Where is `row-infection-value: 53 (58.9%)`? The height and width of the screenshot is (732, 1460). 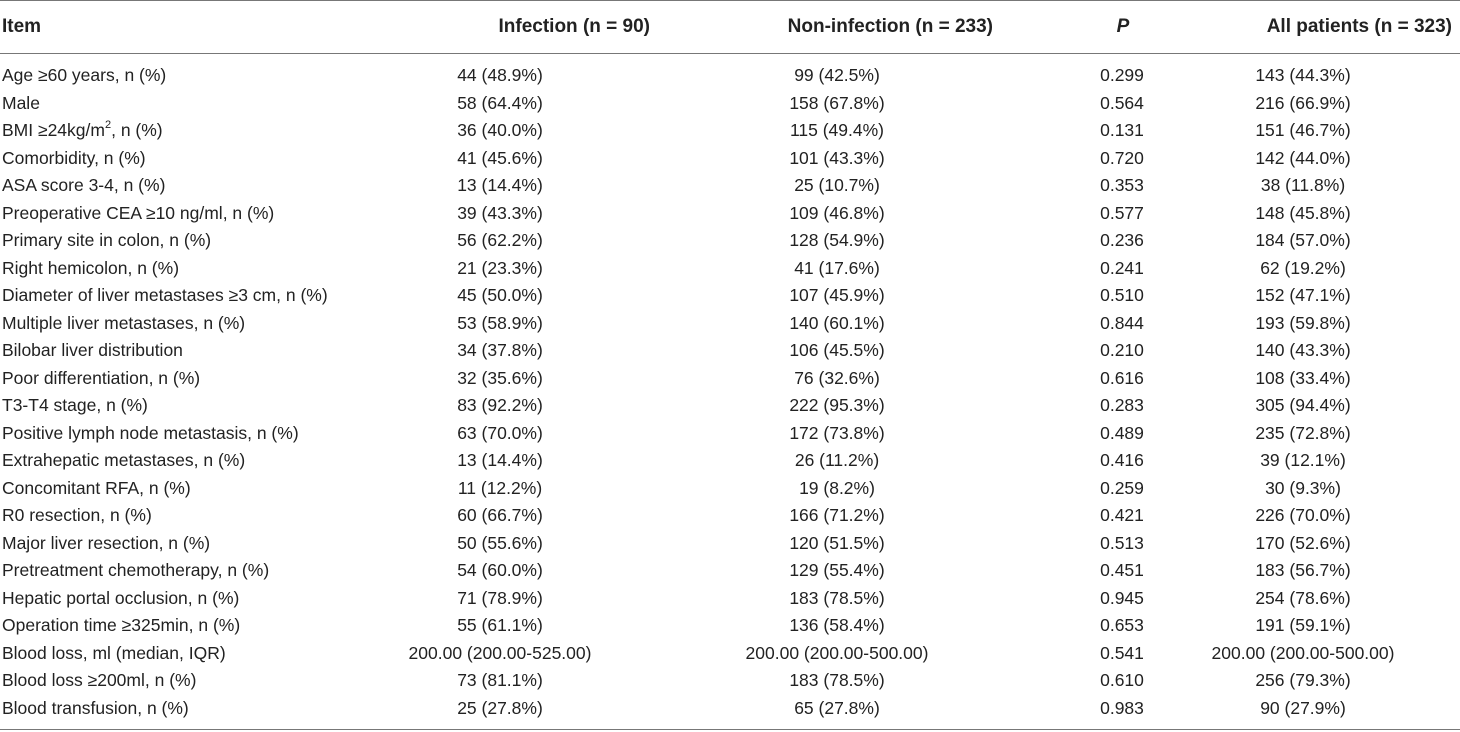 row-infection-value: 53 (58.9%) is located at coordinates (500, 322).